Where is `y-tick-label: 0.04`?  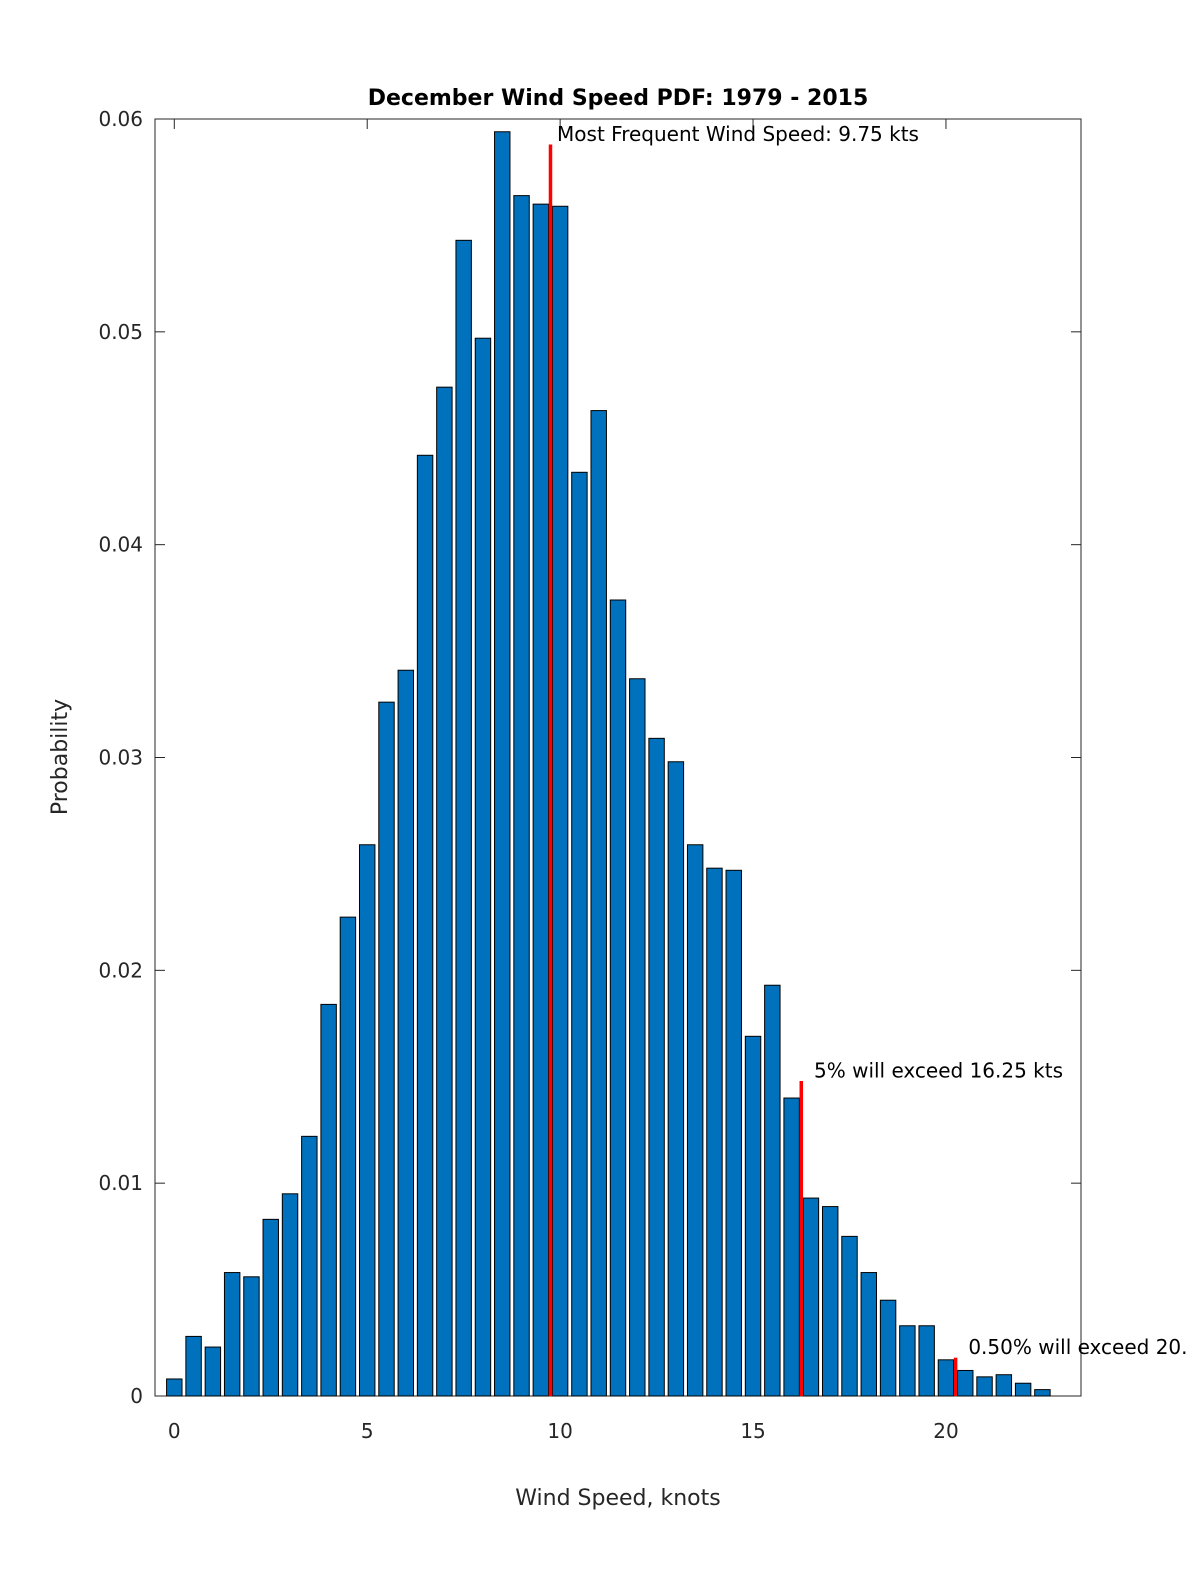
y-tick-label: 0.04 is located at coordinates (120, 545).